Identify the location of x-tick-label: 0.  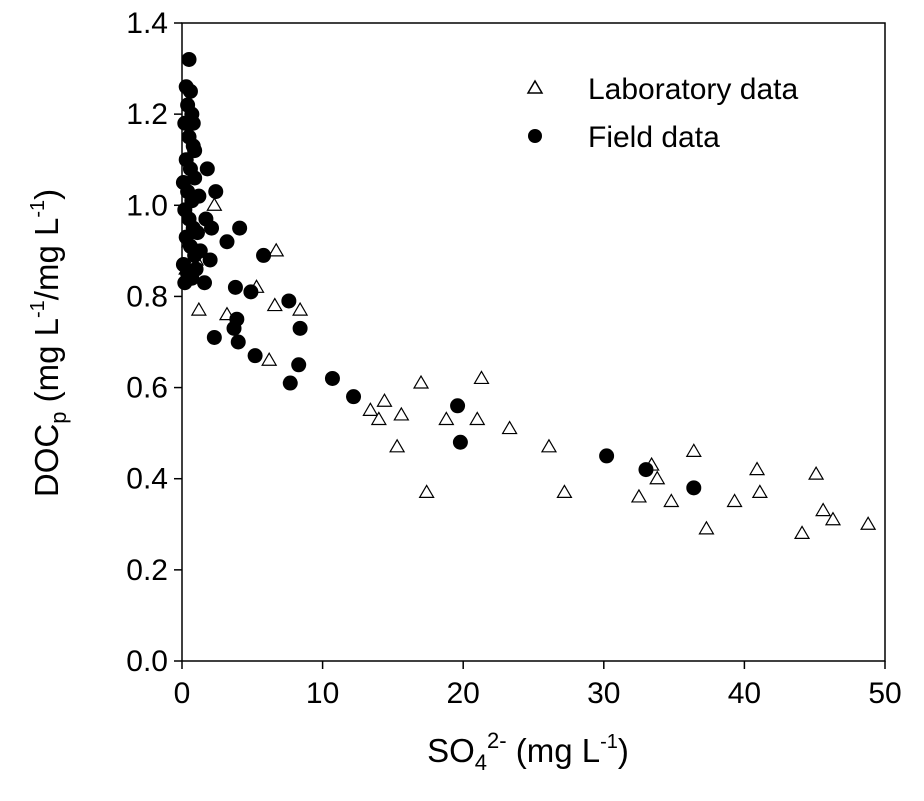
(182, 693).